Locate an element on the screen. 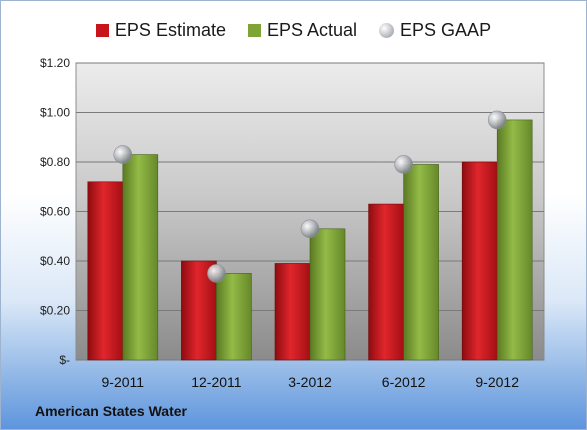 This screenshot has width=587, height=430. legend: EPS Estimate EPS Actual EPS GAAP is located at coordinates (293, 30).